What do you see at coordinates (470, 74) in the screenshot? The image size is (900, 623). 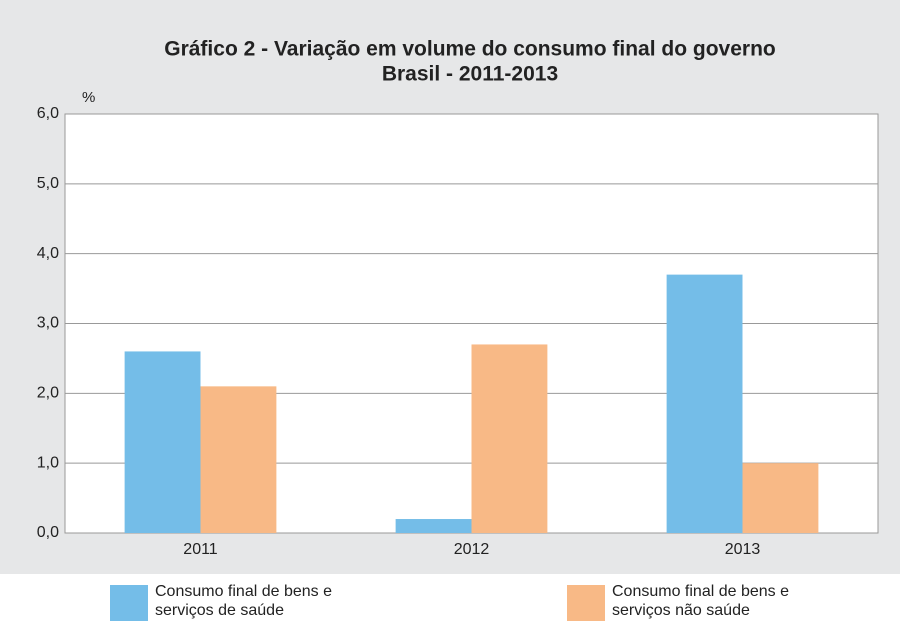 I see `chart-subtitle: Brasil - 2011-2013` at bounding box center [470, 74].